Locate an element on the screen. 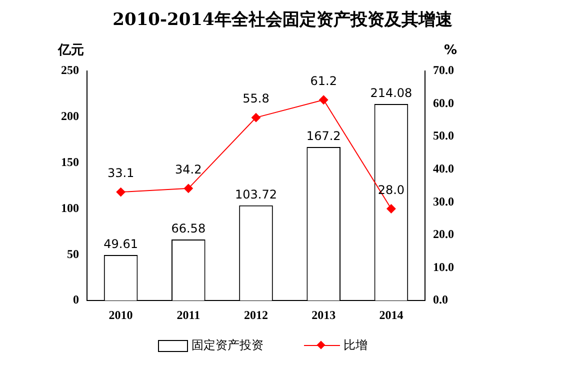  x-tick-label: 2011 is located at coordinates (188, 315).